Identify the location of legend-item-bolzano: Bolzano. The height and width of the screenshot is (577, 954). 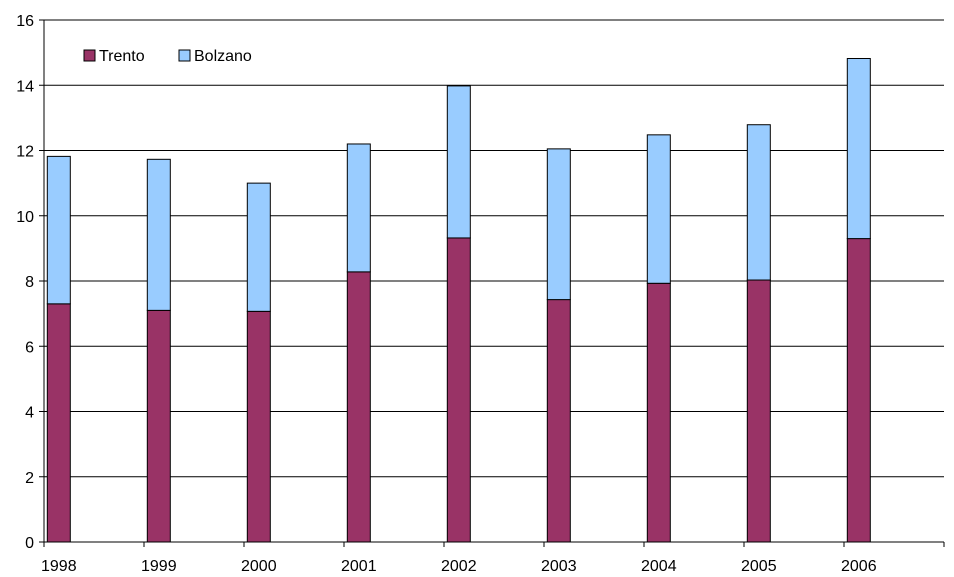
(215, 56).